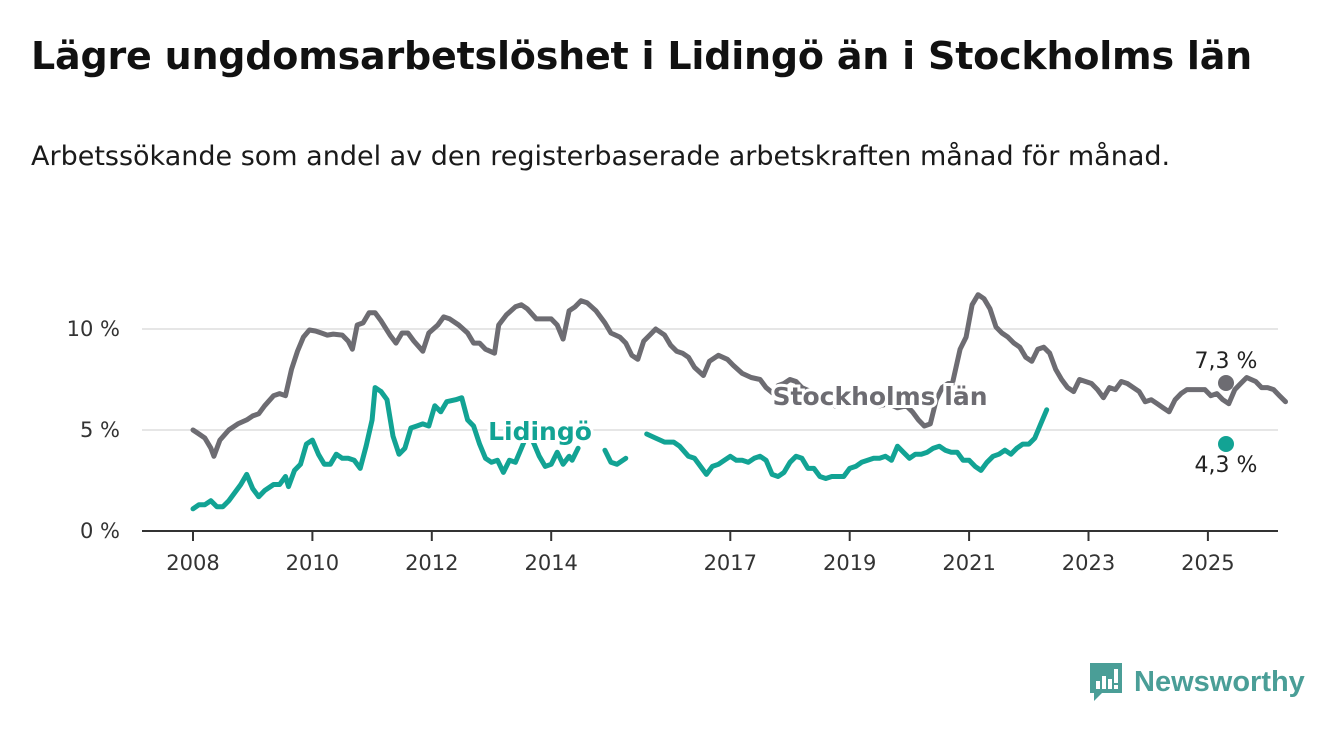 The width and height of the screenshot is (1340, 734). I want to click on x-axis: 2008 2010 2012 2014 2017 2019 2021 2023 2025, so click(710, 552).